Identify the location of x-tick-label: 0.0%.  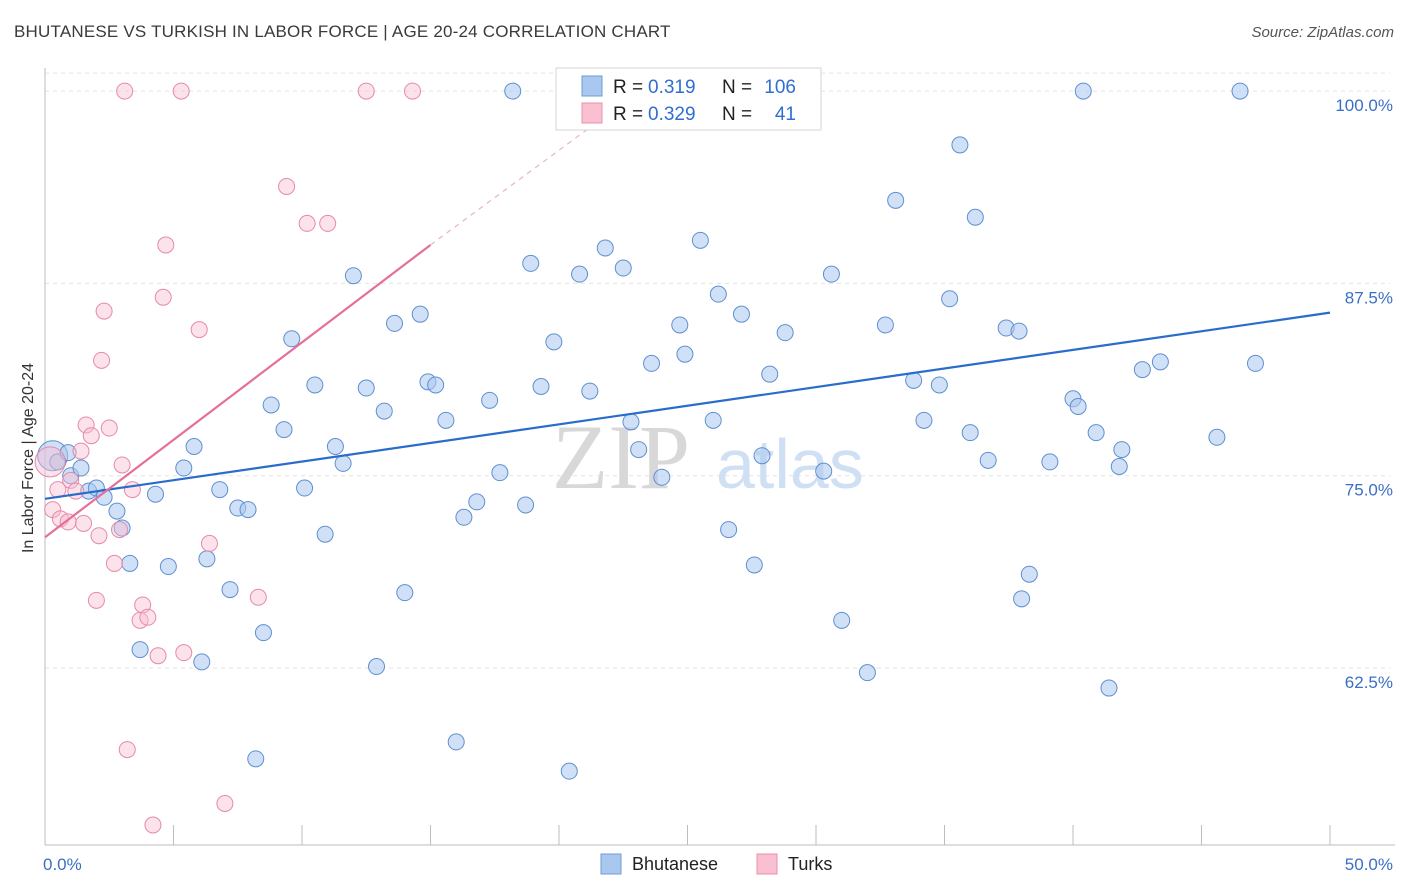
(62, 864).